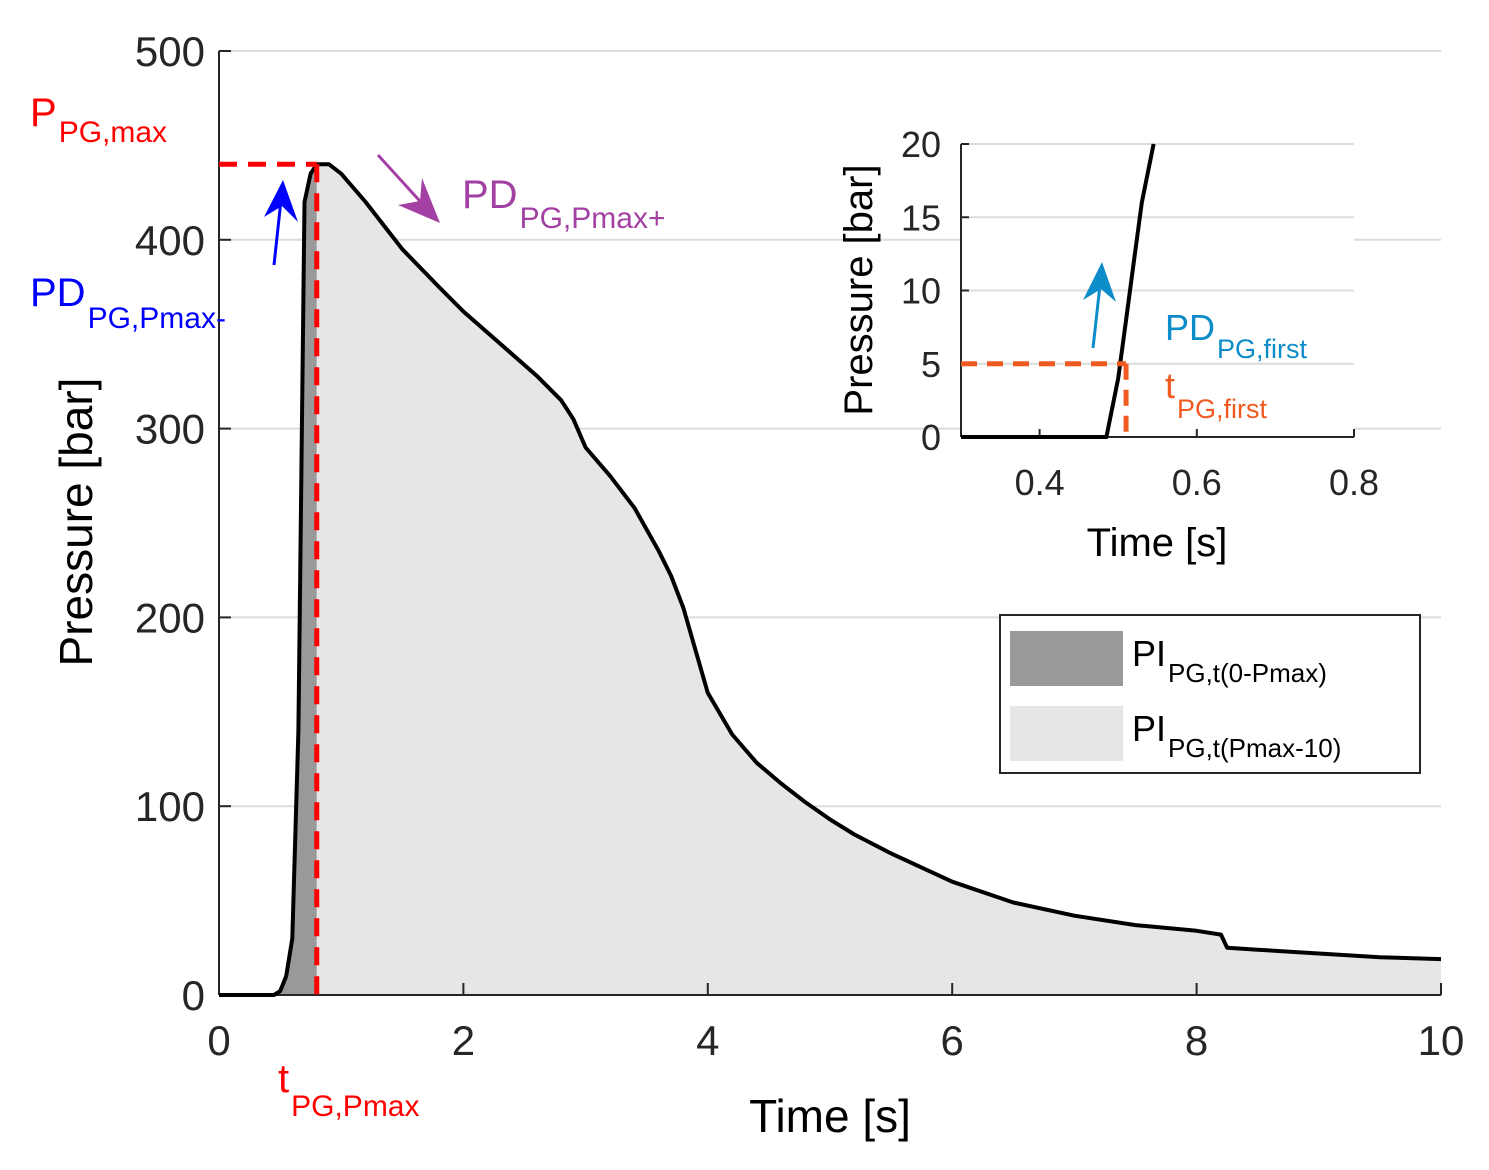  I want to click on svg-text: PPG,max, so click(98, 120).